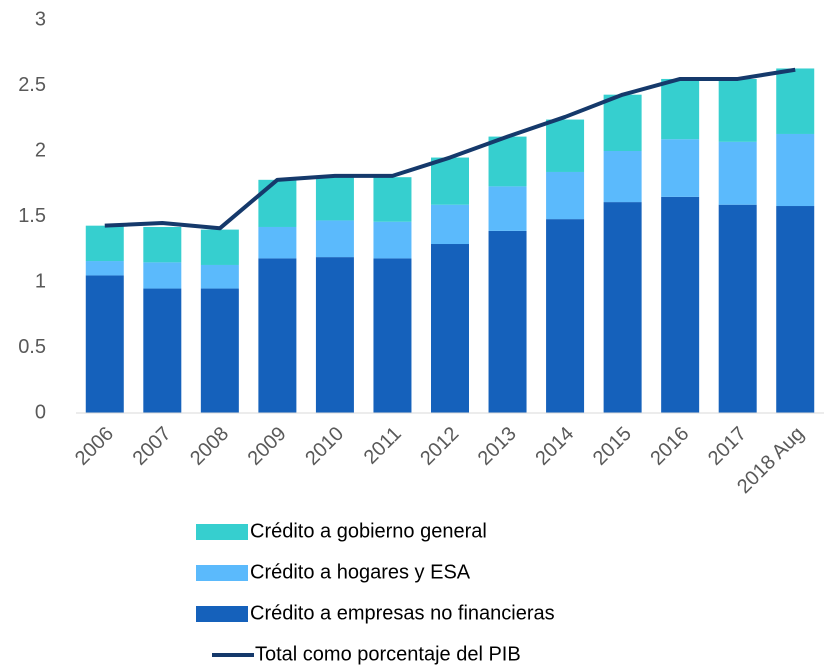  Describe the element at coordinates (32, 347) in the screenshot. I see `y-tick-label: 0.5` at that location.